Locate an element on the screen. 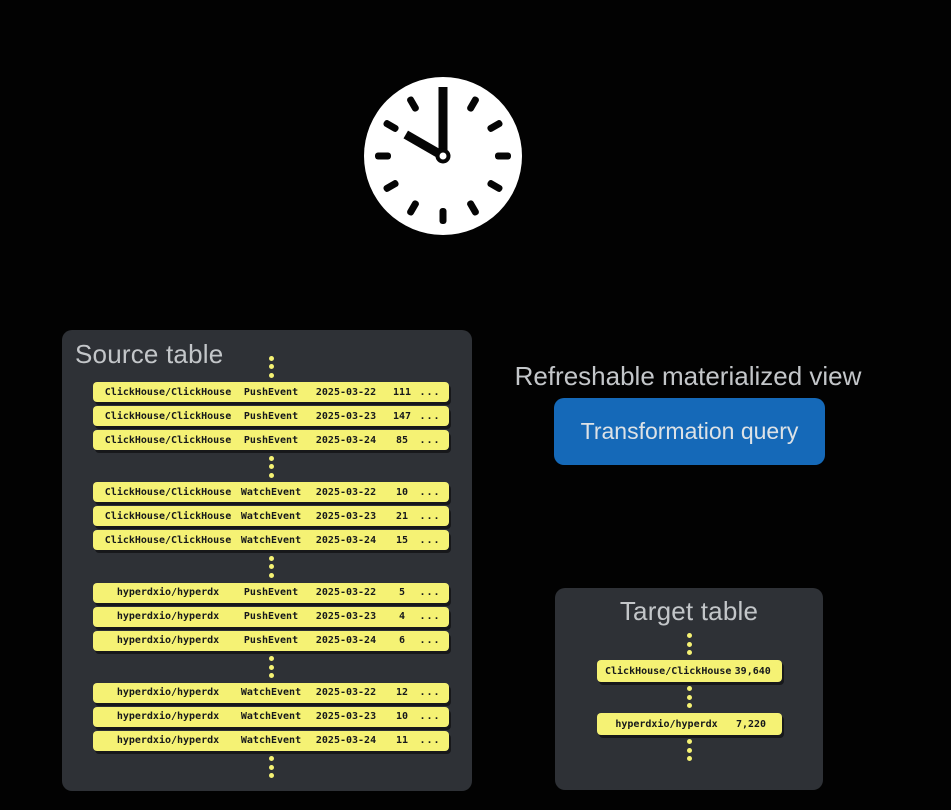 This screenshot has height=810, width=951. cell-count: 21 is located at coordinates (402, 516).